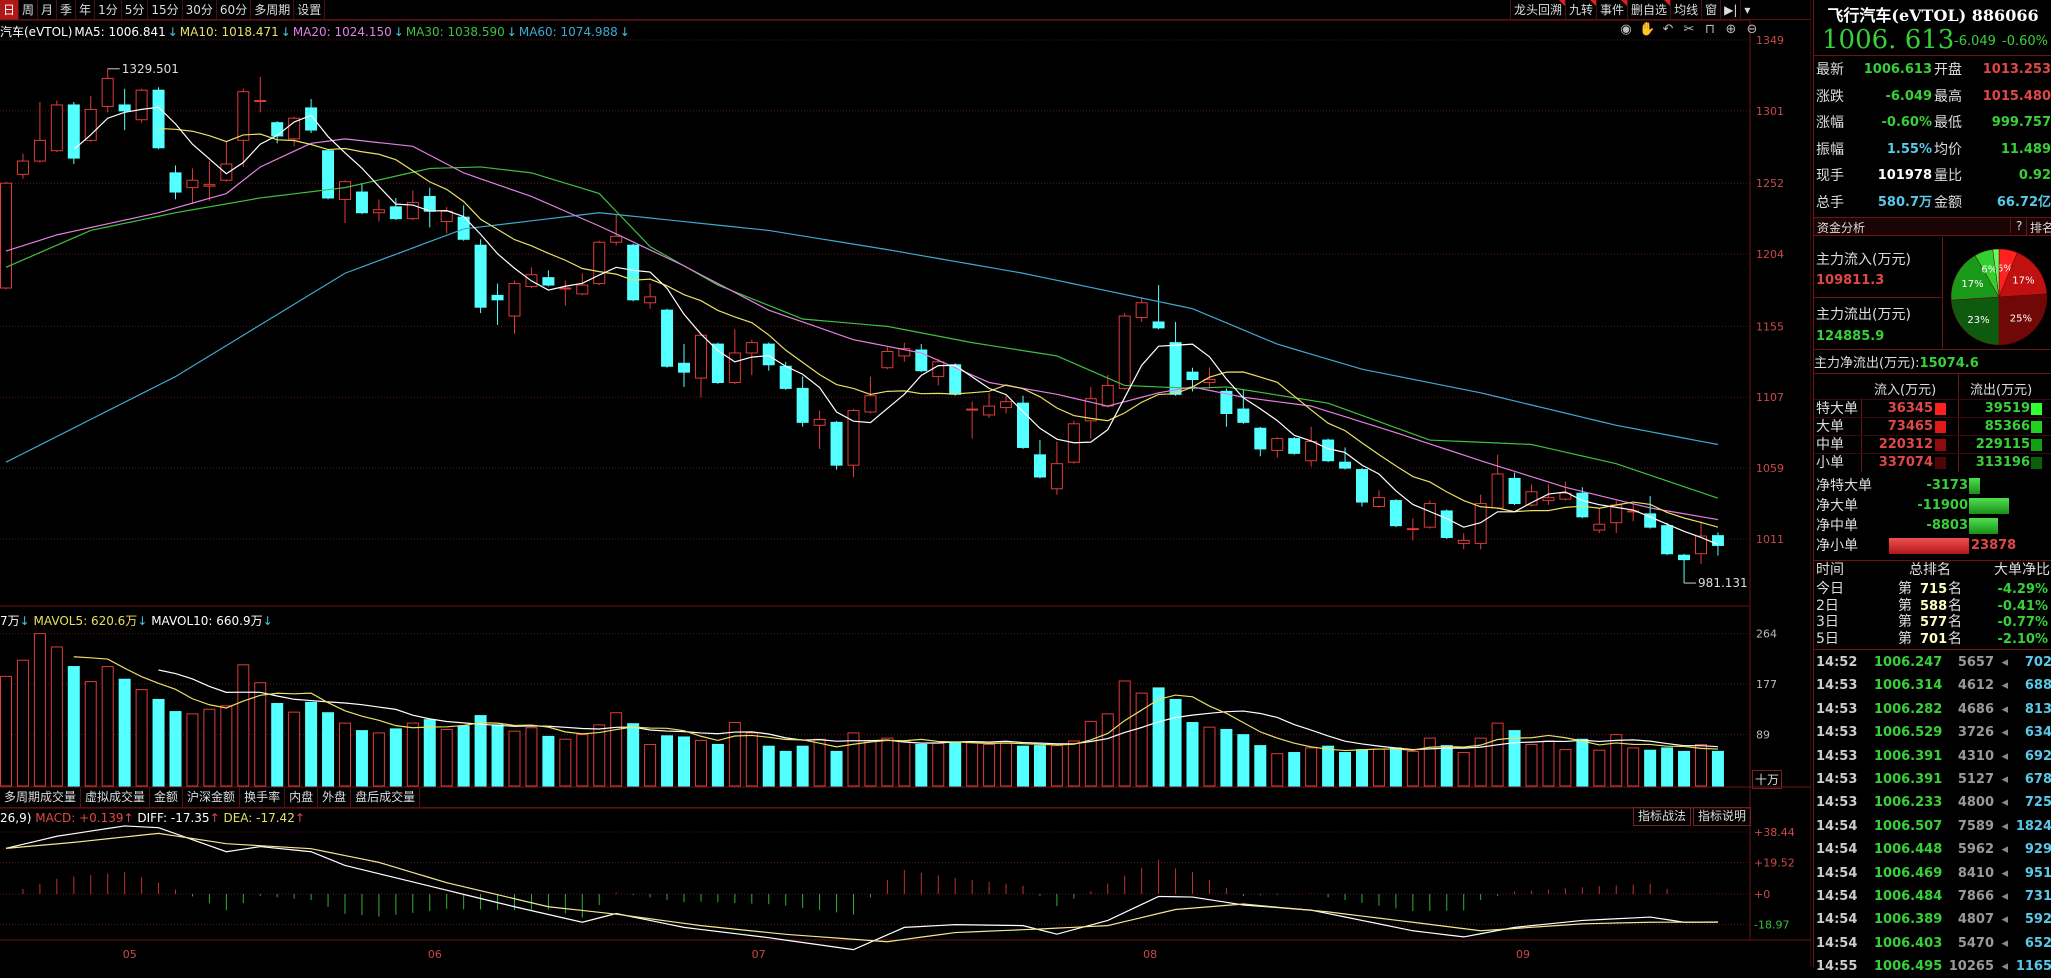  What do you see at coordinates (1612, 10) in the screenshot?
I see `tool-tab: 事件` at bounding box center [1612, 10].